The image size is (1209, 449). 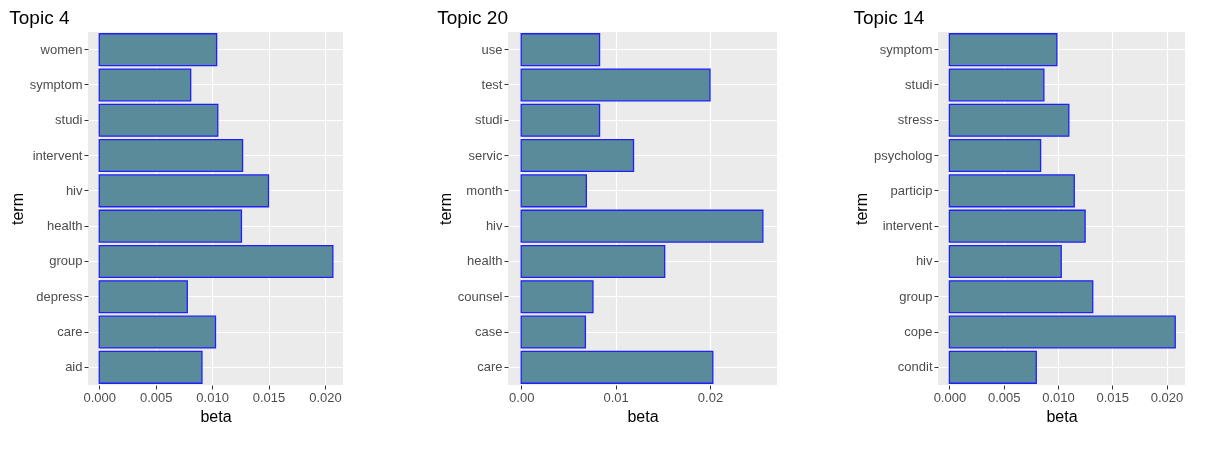 What do you see at coordinates (484, 190) in the screenshot?
I see `y-tick-label: month` at bounding box center [484, 190].